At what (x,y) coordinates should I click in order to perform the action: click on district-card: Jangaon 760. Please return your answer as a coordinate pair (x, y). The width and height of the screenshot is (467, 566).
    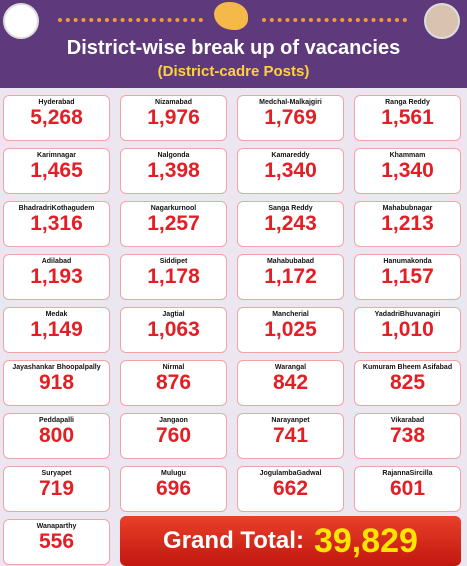
    Looking at the image, I should click on (173, 436).